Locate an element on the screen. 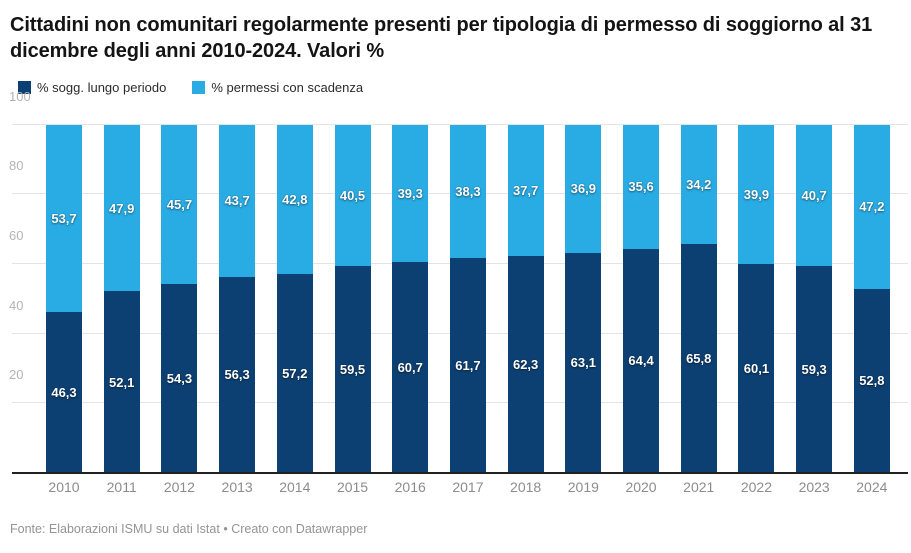 The image size is (911, 553). bar-segment-lungo-periodo: 52,1 is located at coordinates (121, 382).